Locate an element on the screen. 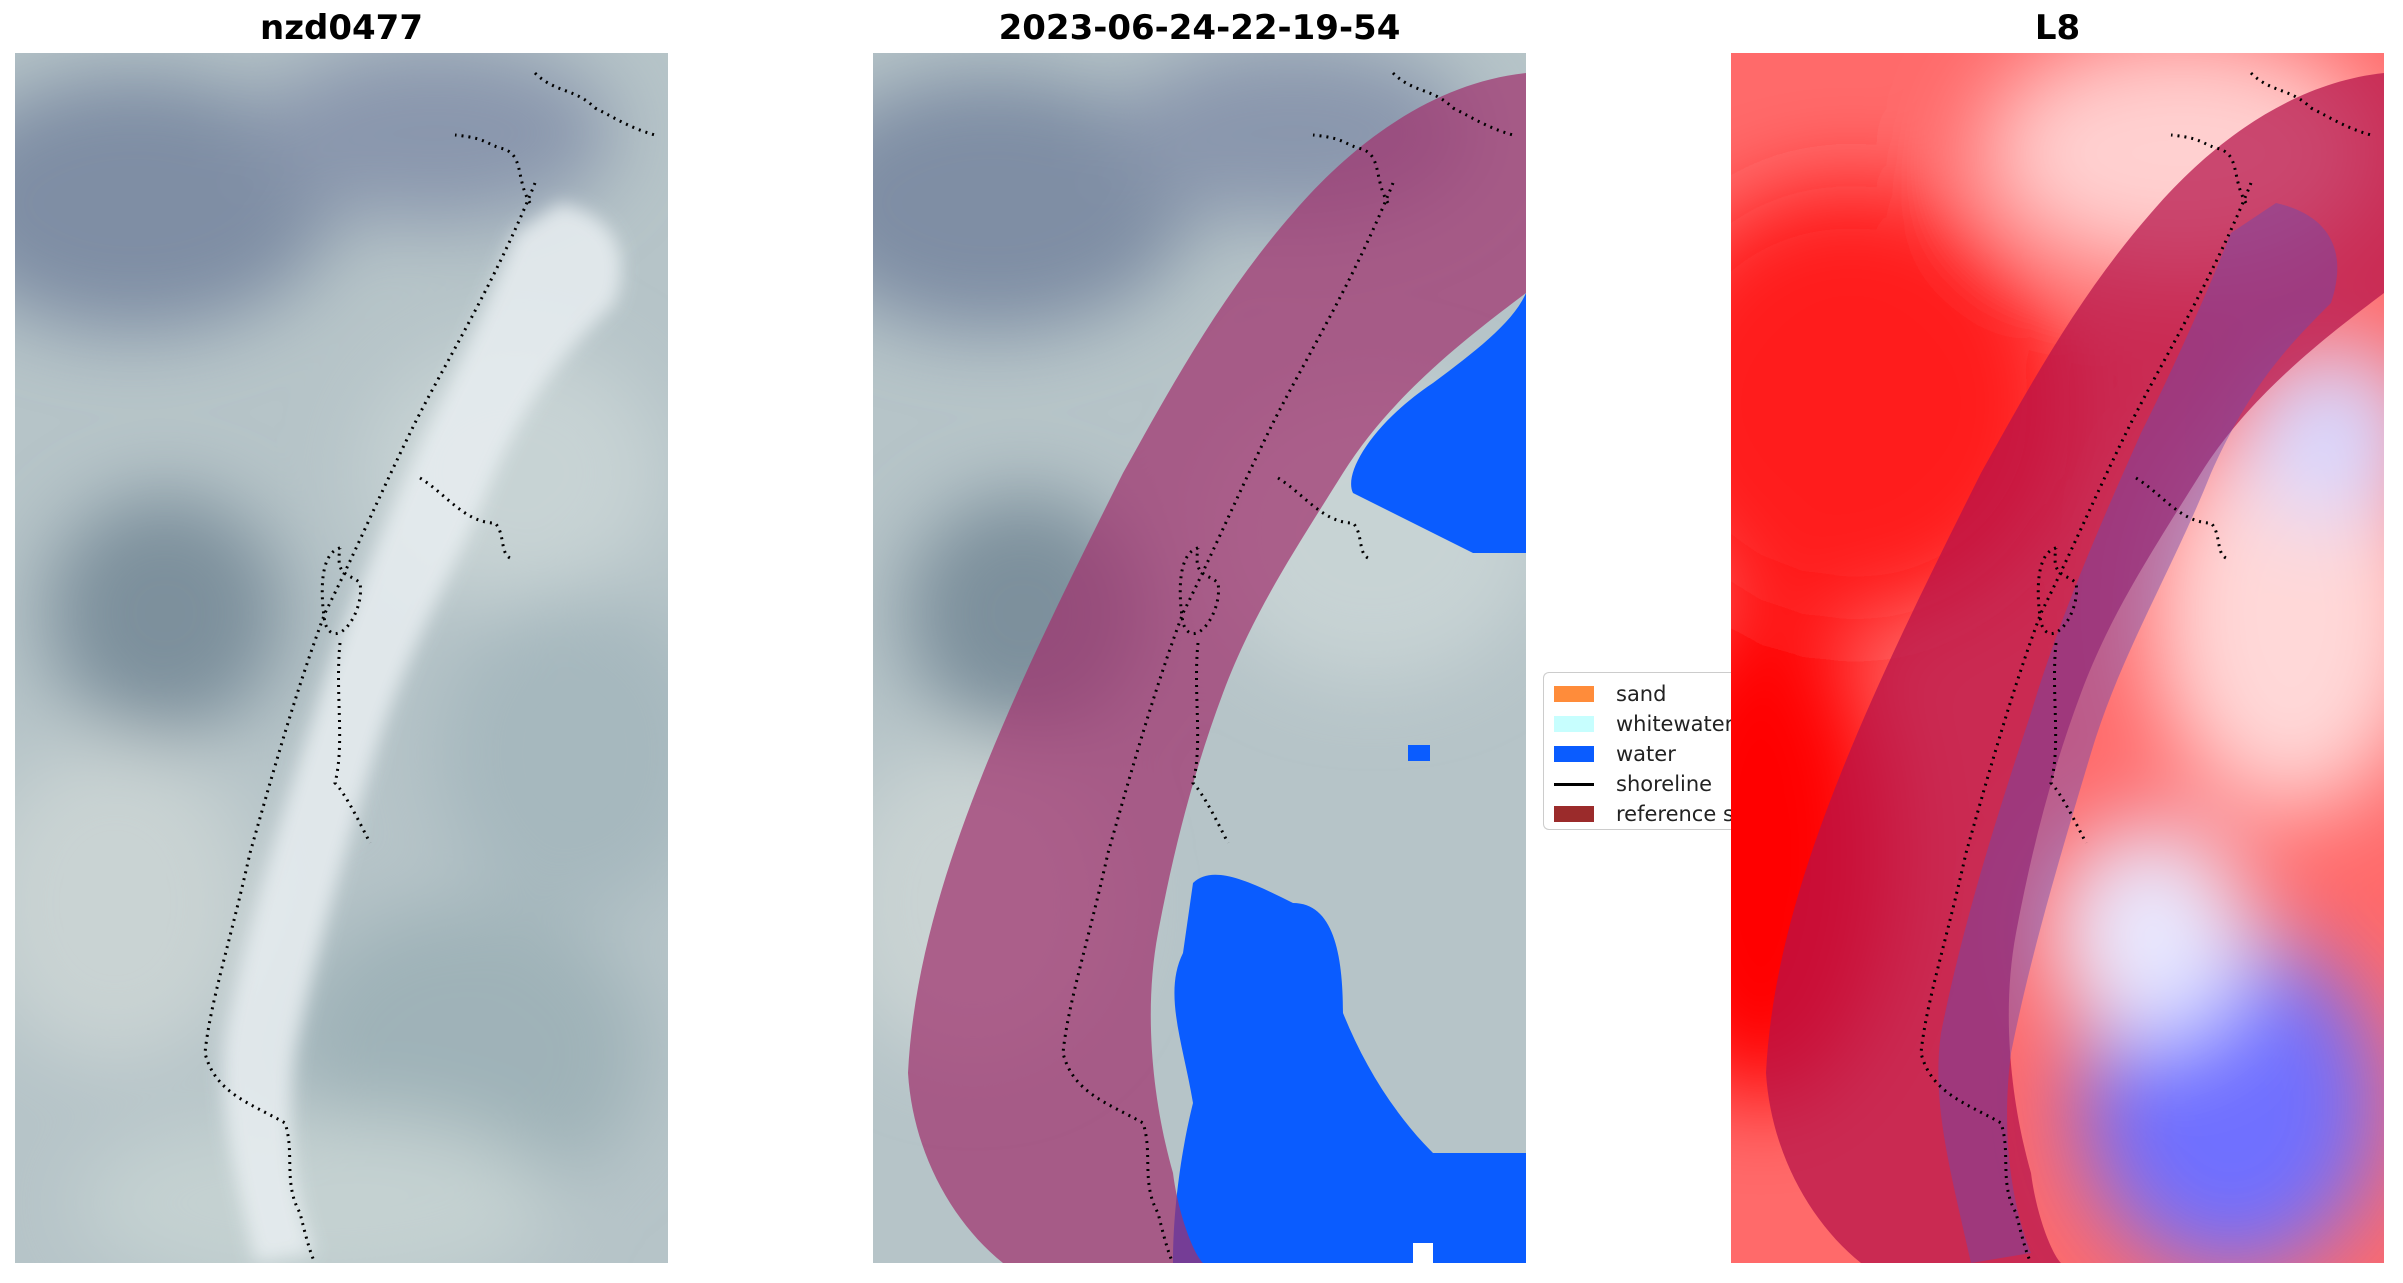  legend-label: water is located at coordinates (1646, 754).